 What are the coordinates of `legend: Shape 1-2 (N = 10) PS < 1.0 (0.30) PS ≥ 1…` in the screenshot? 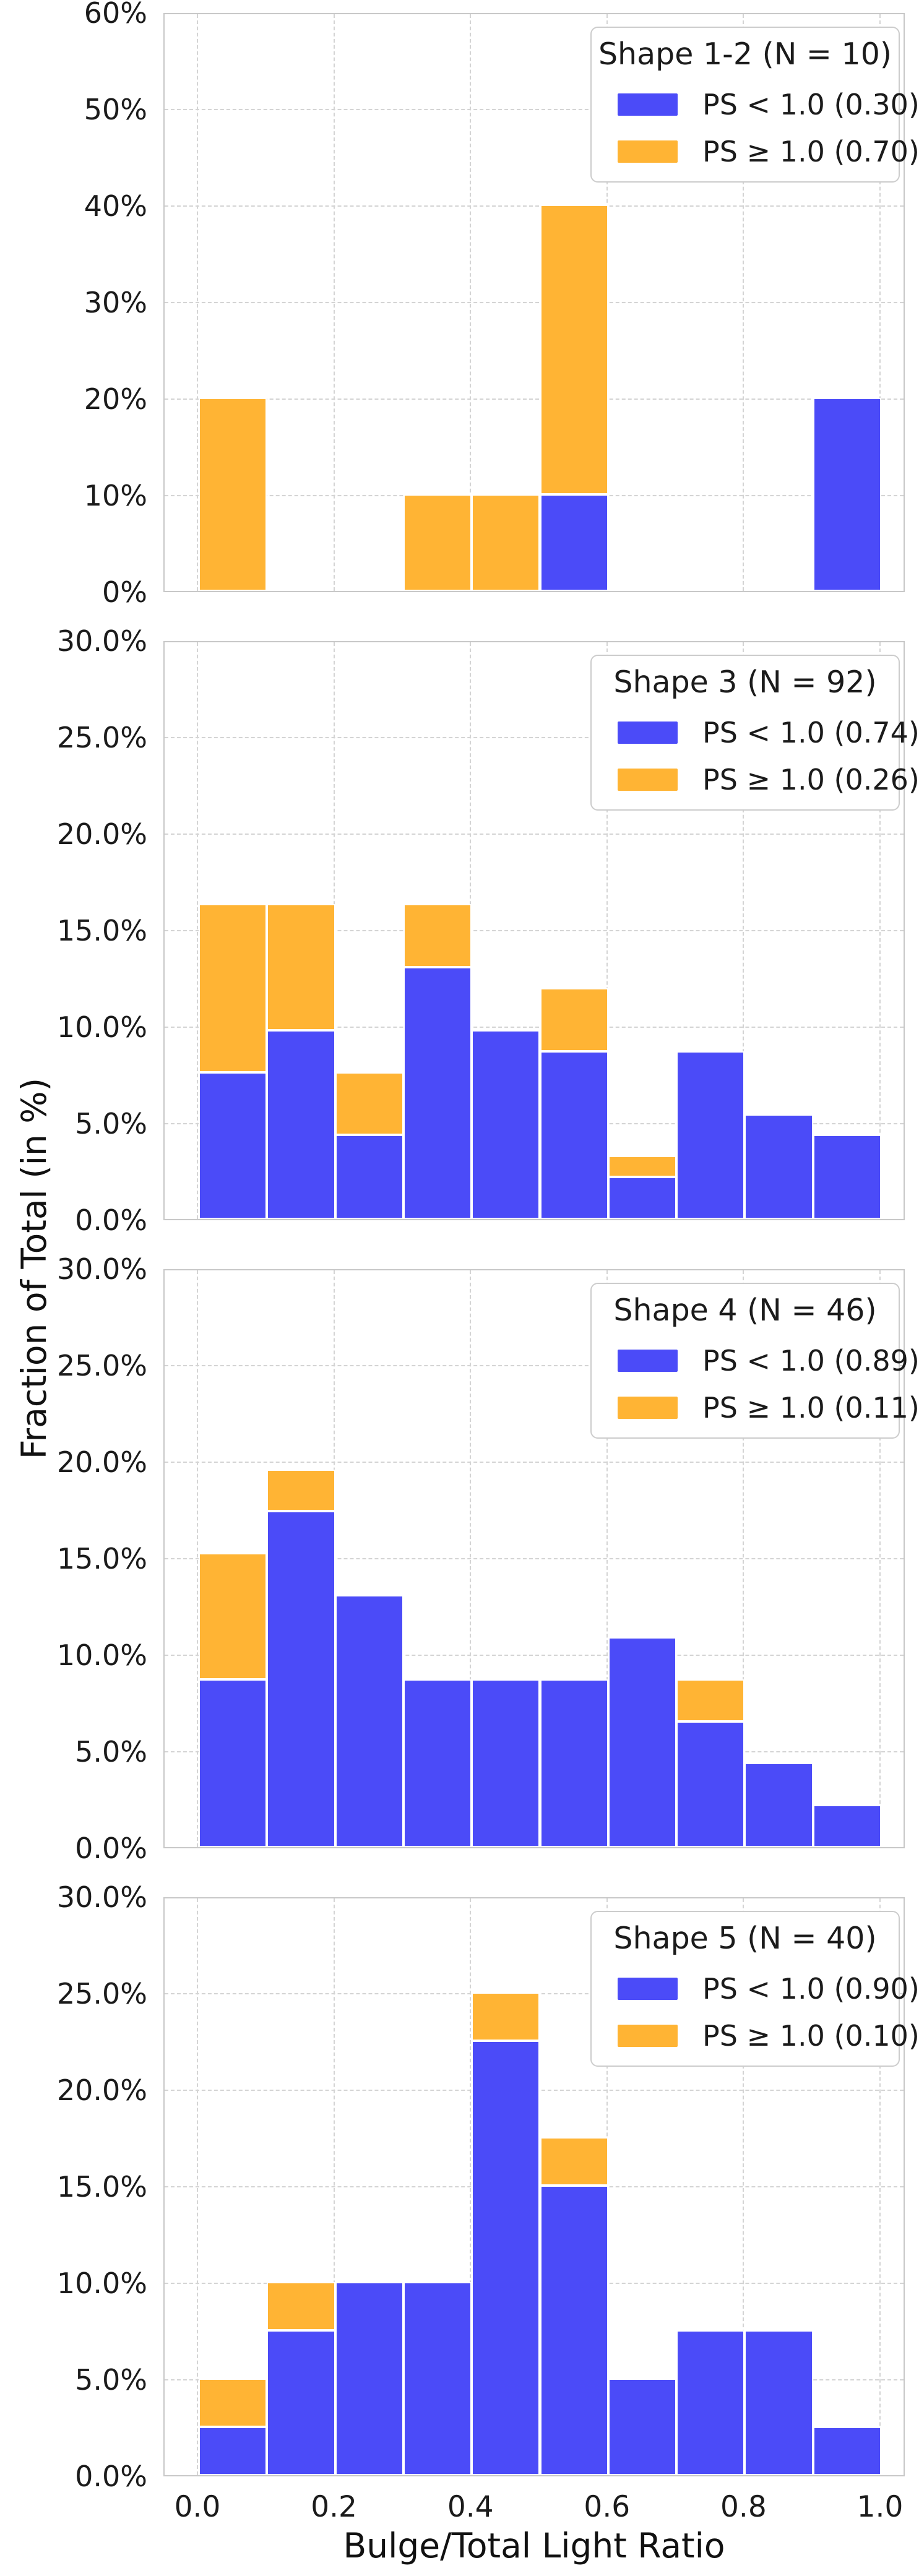 It's located at (755, 105).